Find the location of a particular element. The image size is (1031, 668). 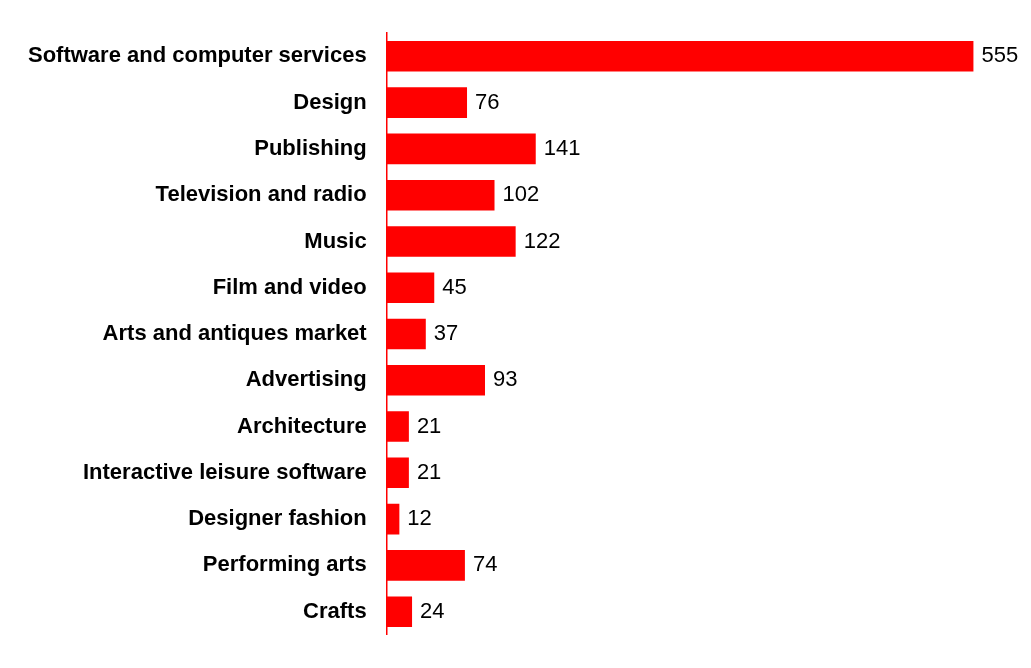

y-tick-label: Publishing is located at coordinates (310, 147).